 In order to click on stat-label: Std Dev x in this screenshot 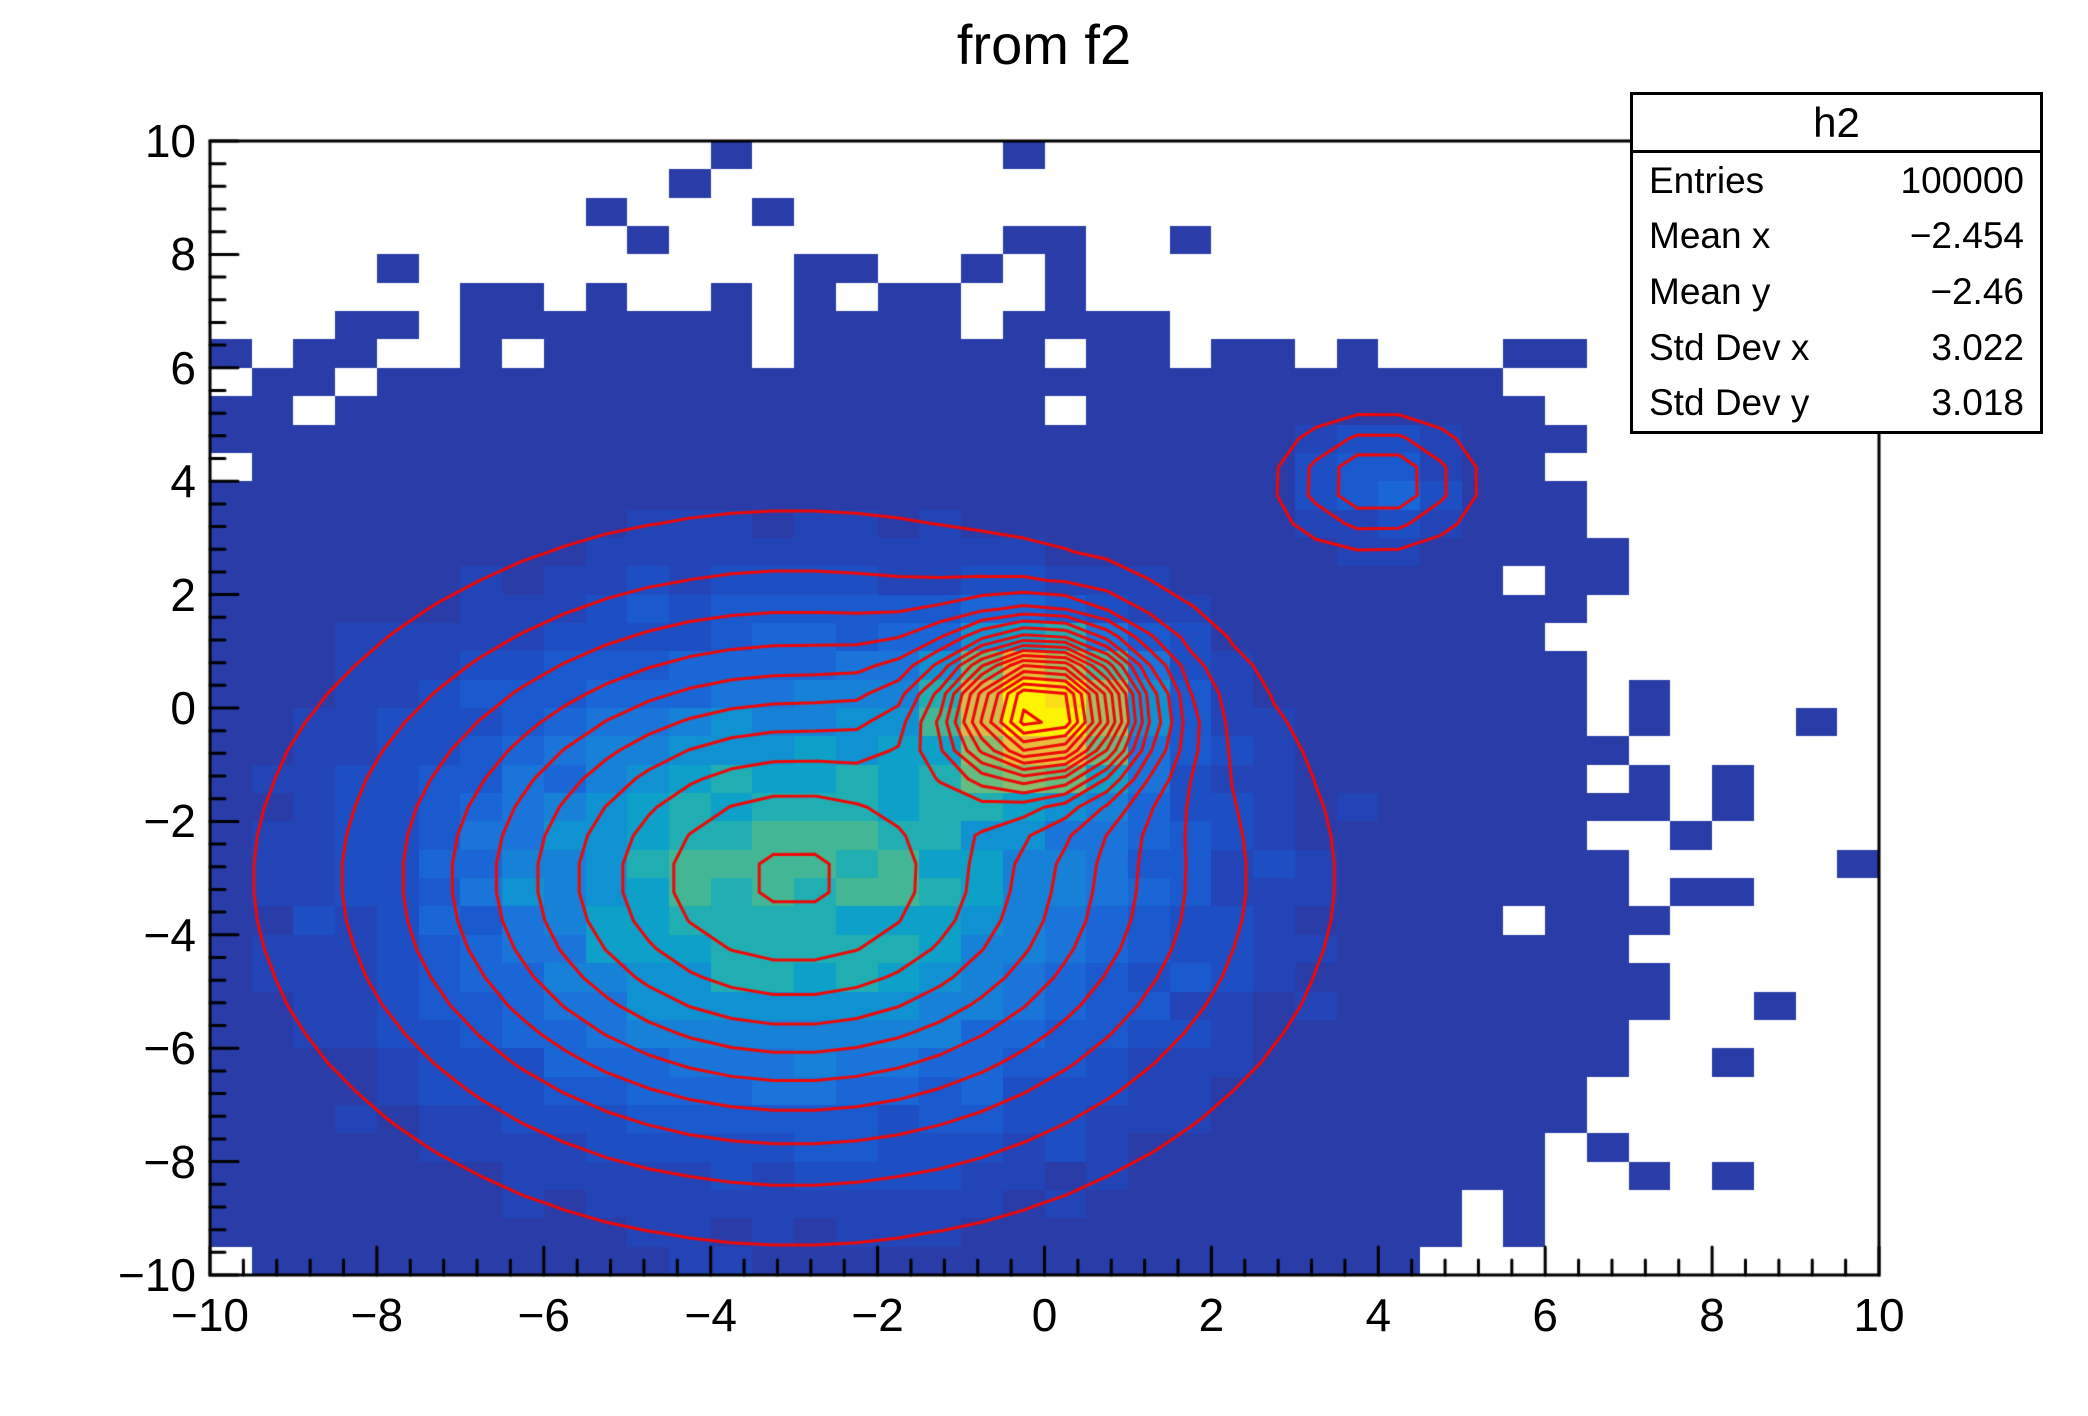, I will do `click(1729, 347)`.